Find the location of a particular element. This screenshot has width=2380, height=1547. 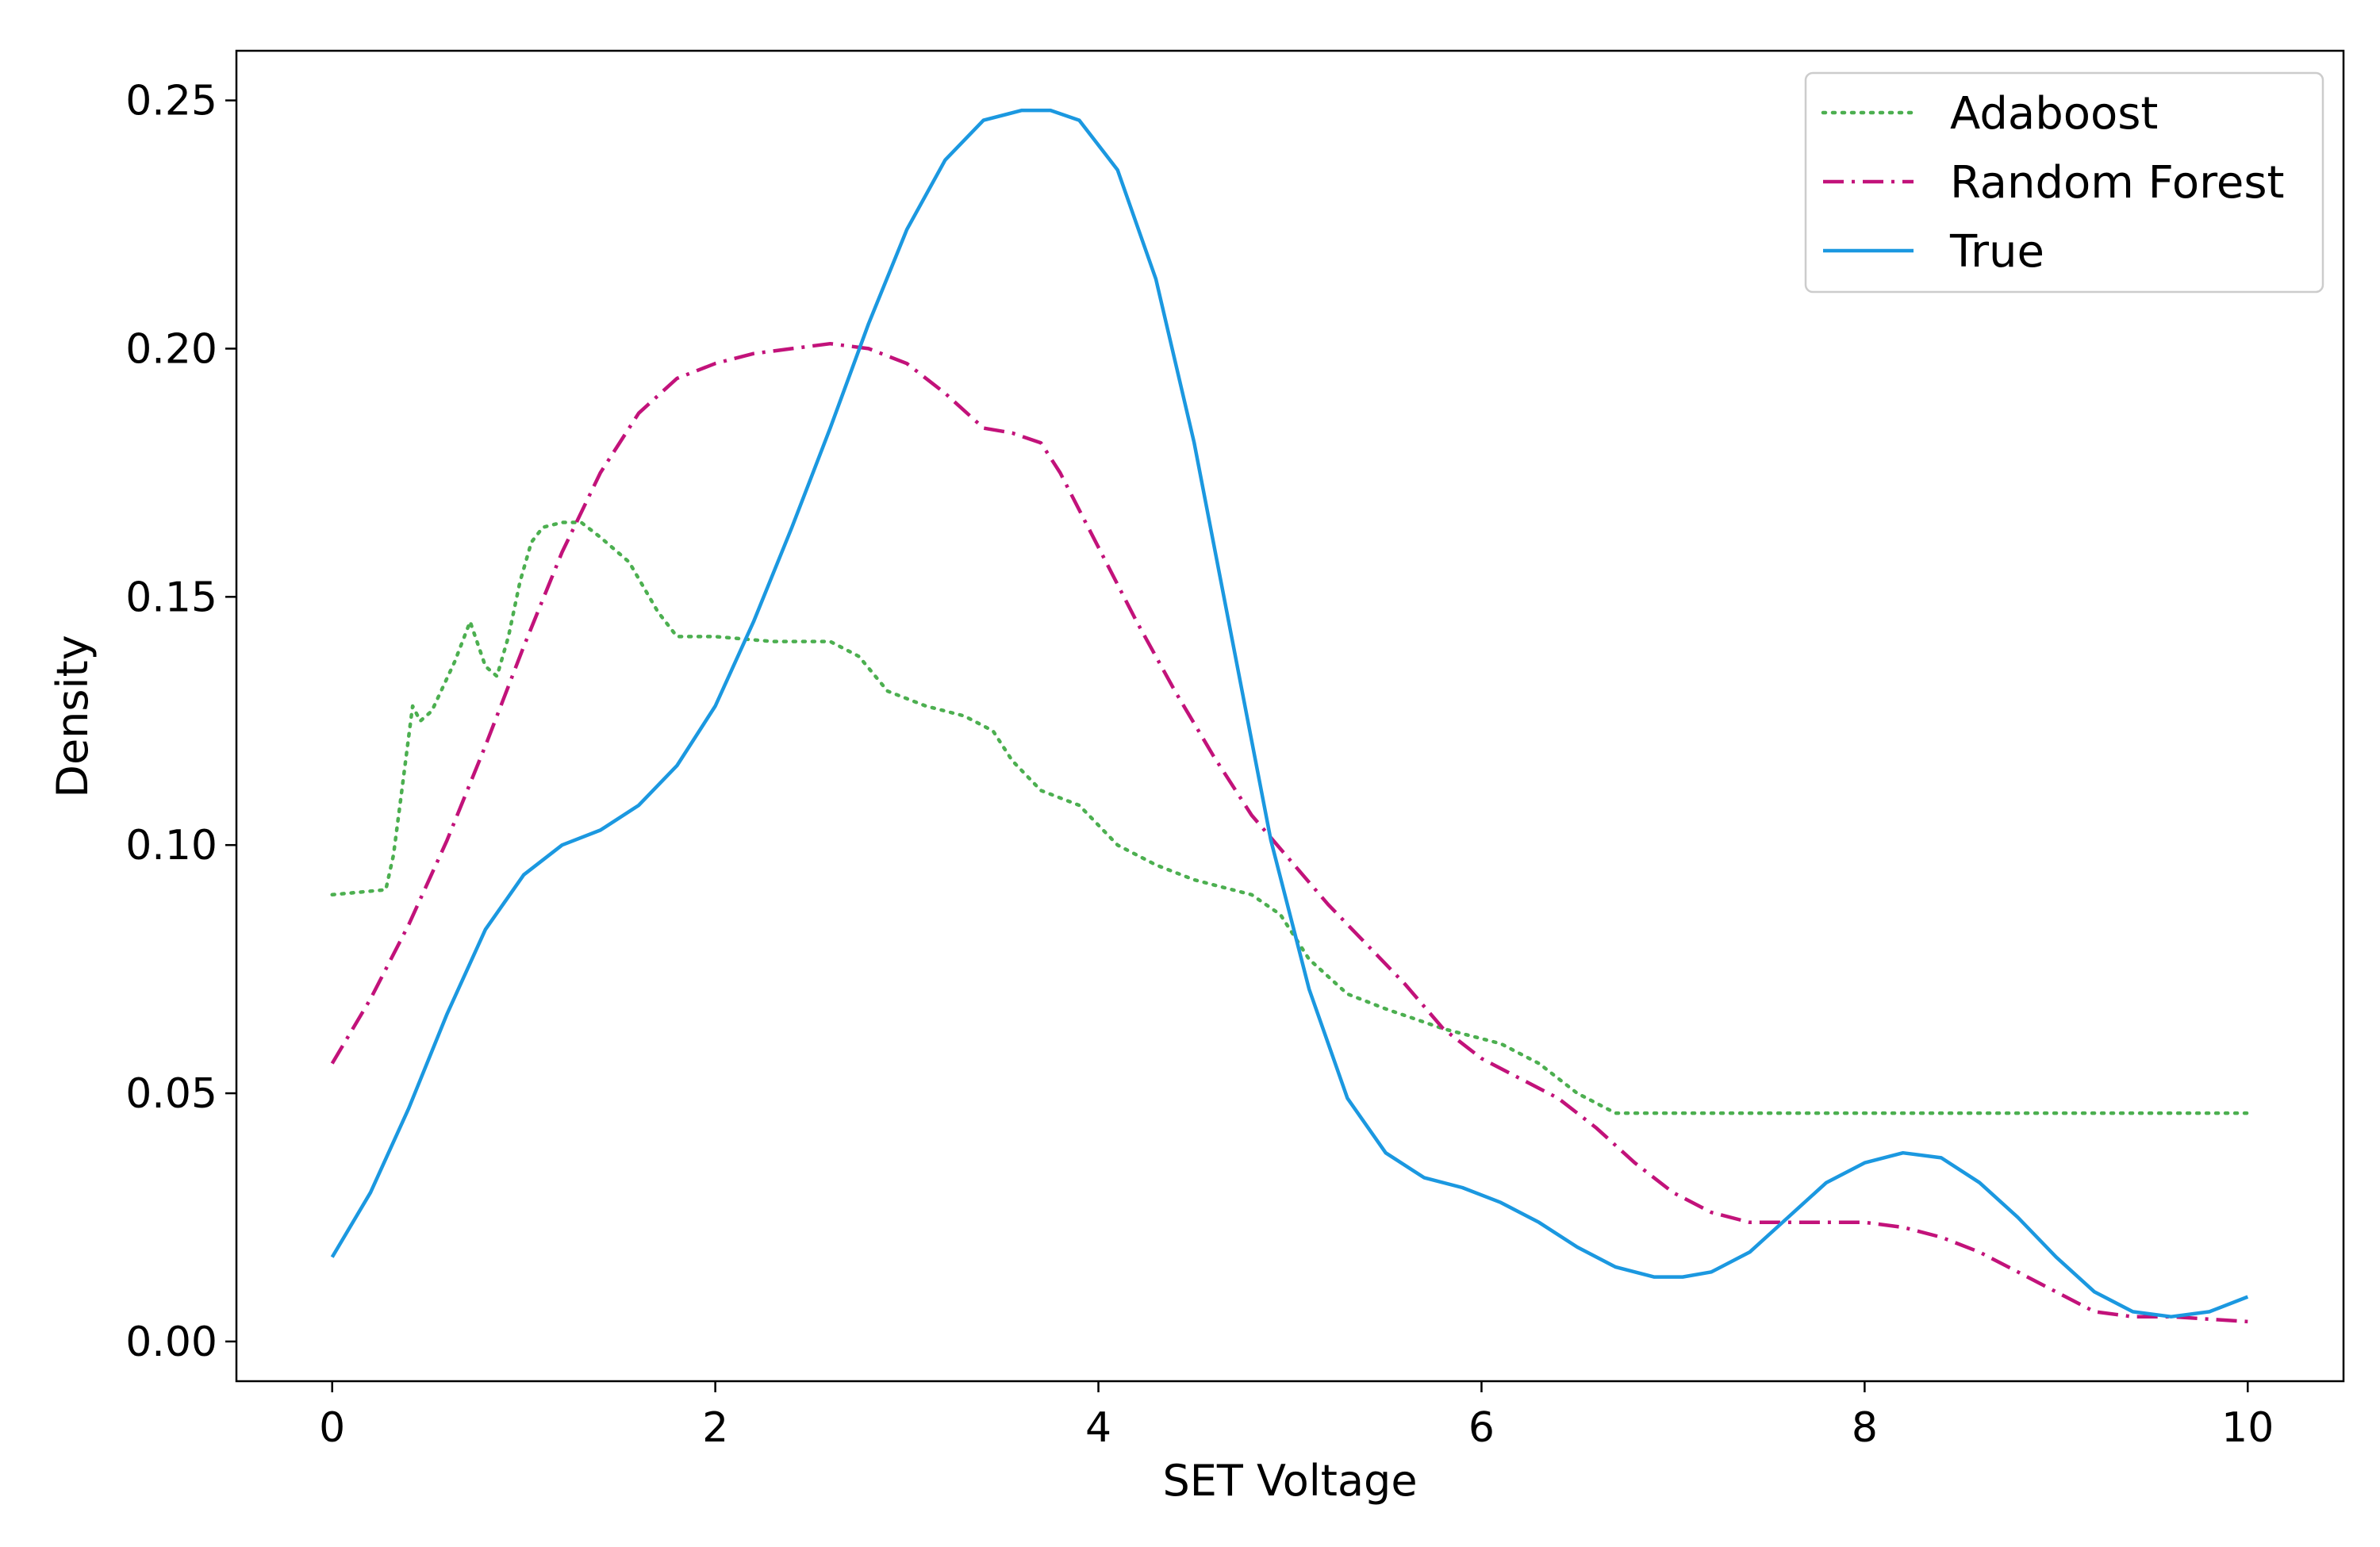

x-axis-label: SET Voltage is located at coordinates (1289, 1481).